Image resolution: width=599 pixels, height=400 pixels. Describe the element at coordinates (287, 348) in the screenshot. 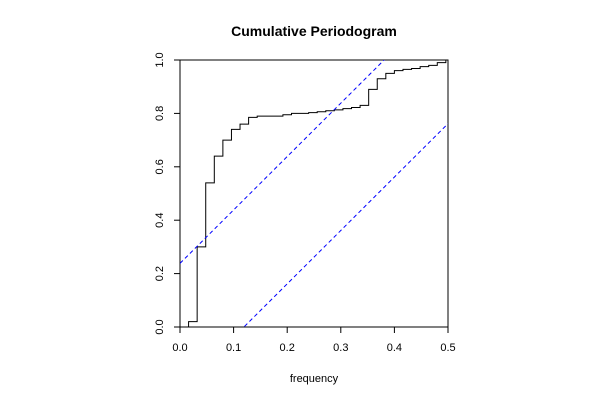

I see `x-tick-label: 0.2` at that location.